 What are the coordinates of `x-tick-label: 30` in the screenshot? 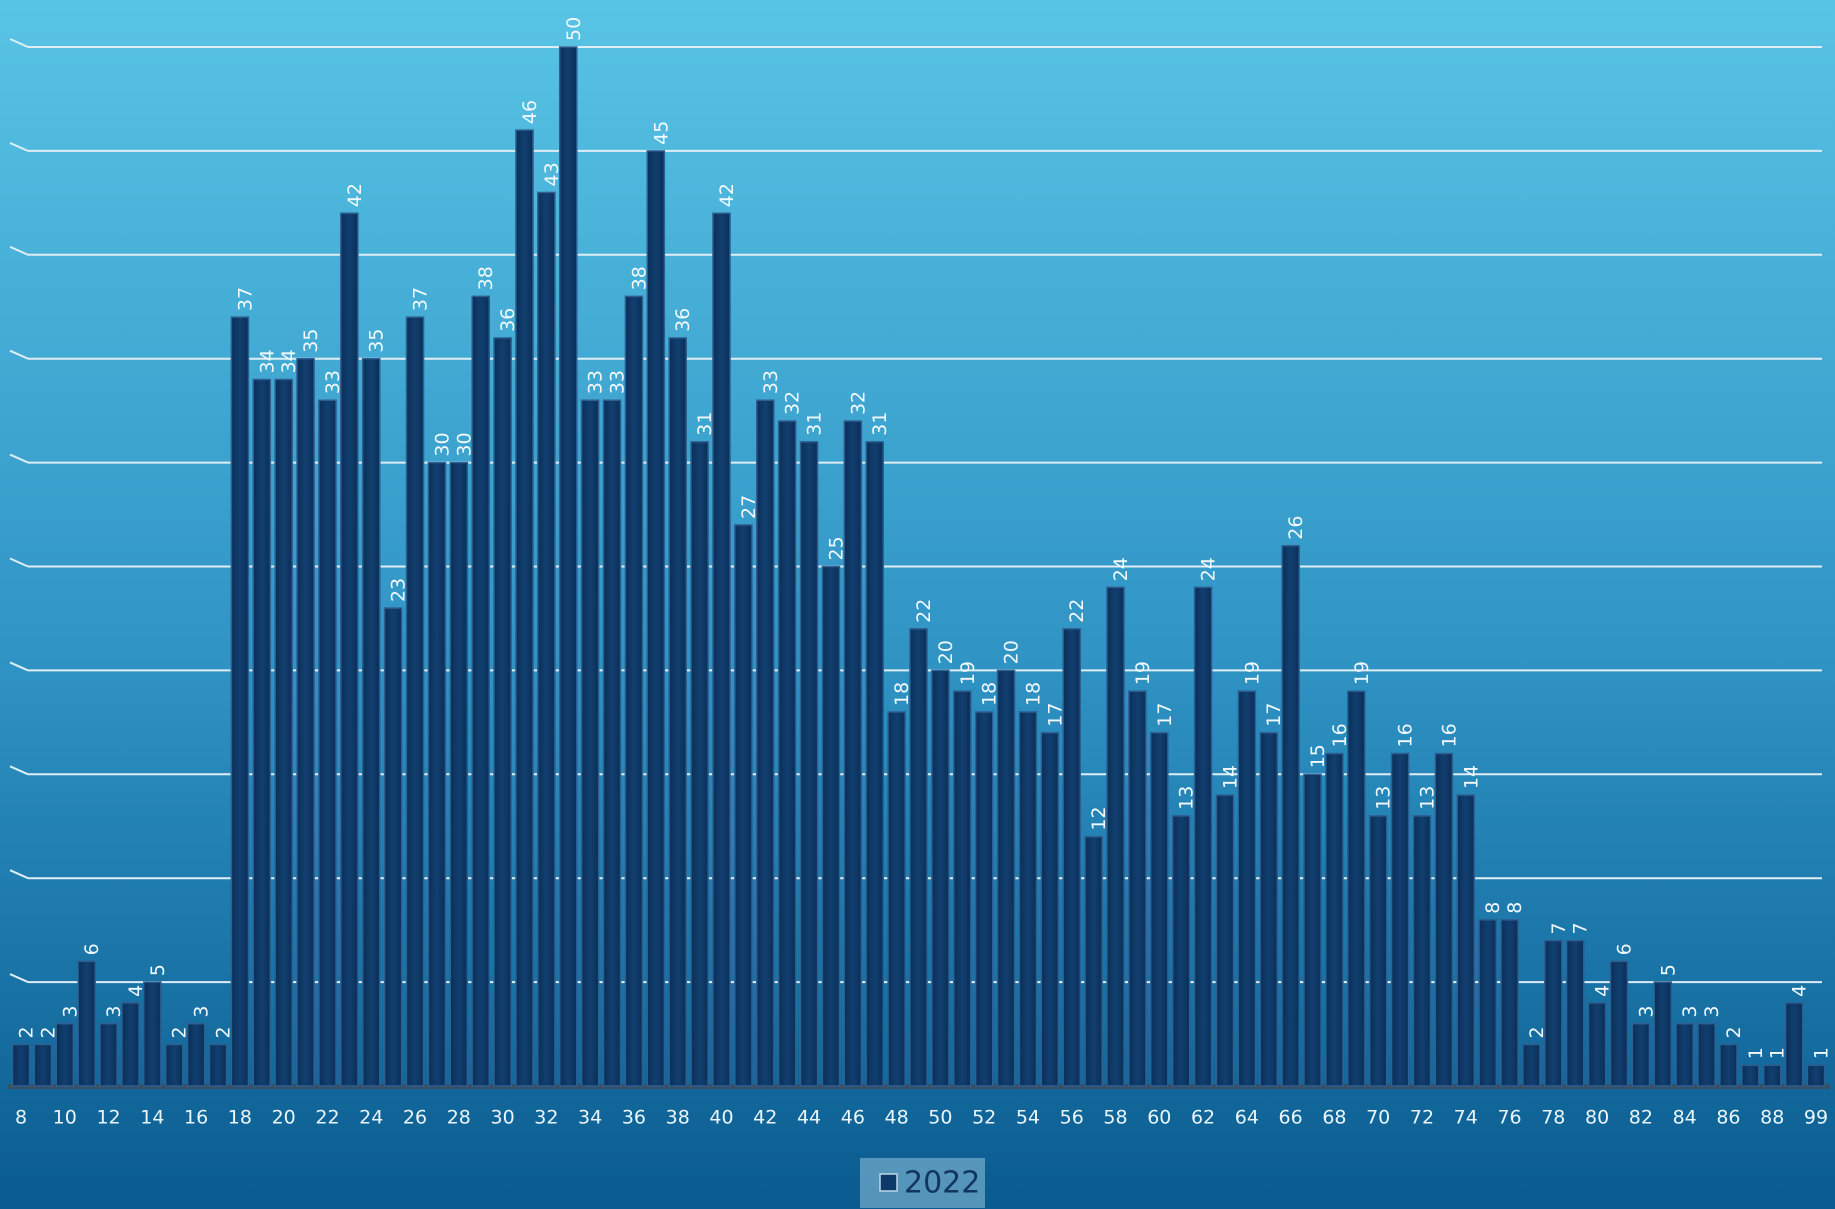 It's located at (502, 1118).